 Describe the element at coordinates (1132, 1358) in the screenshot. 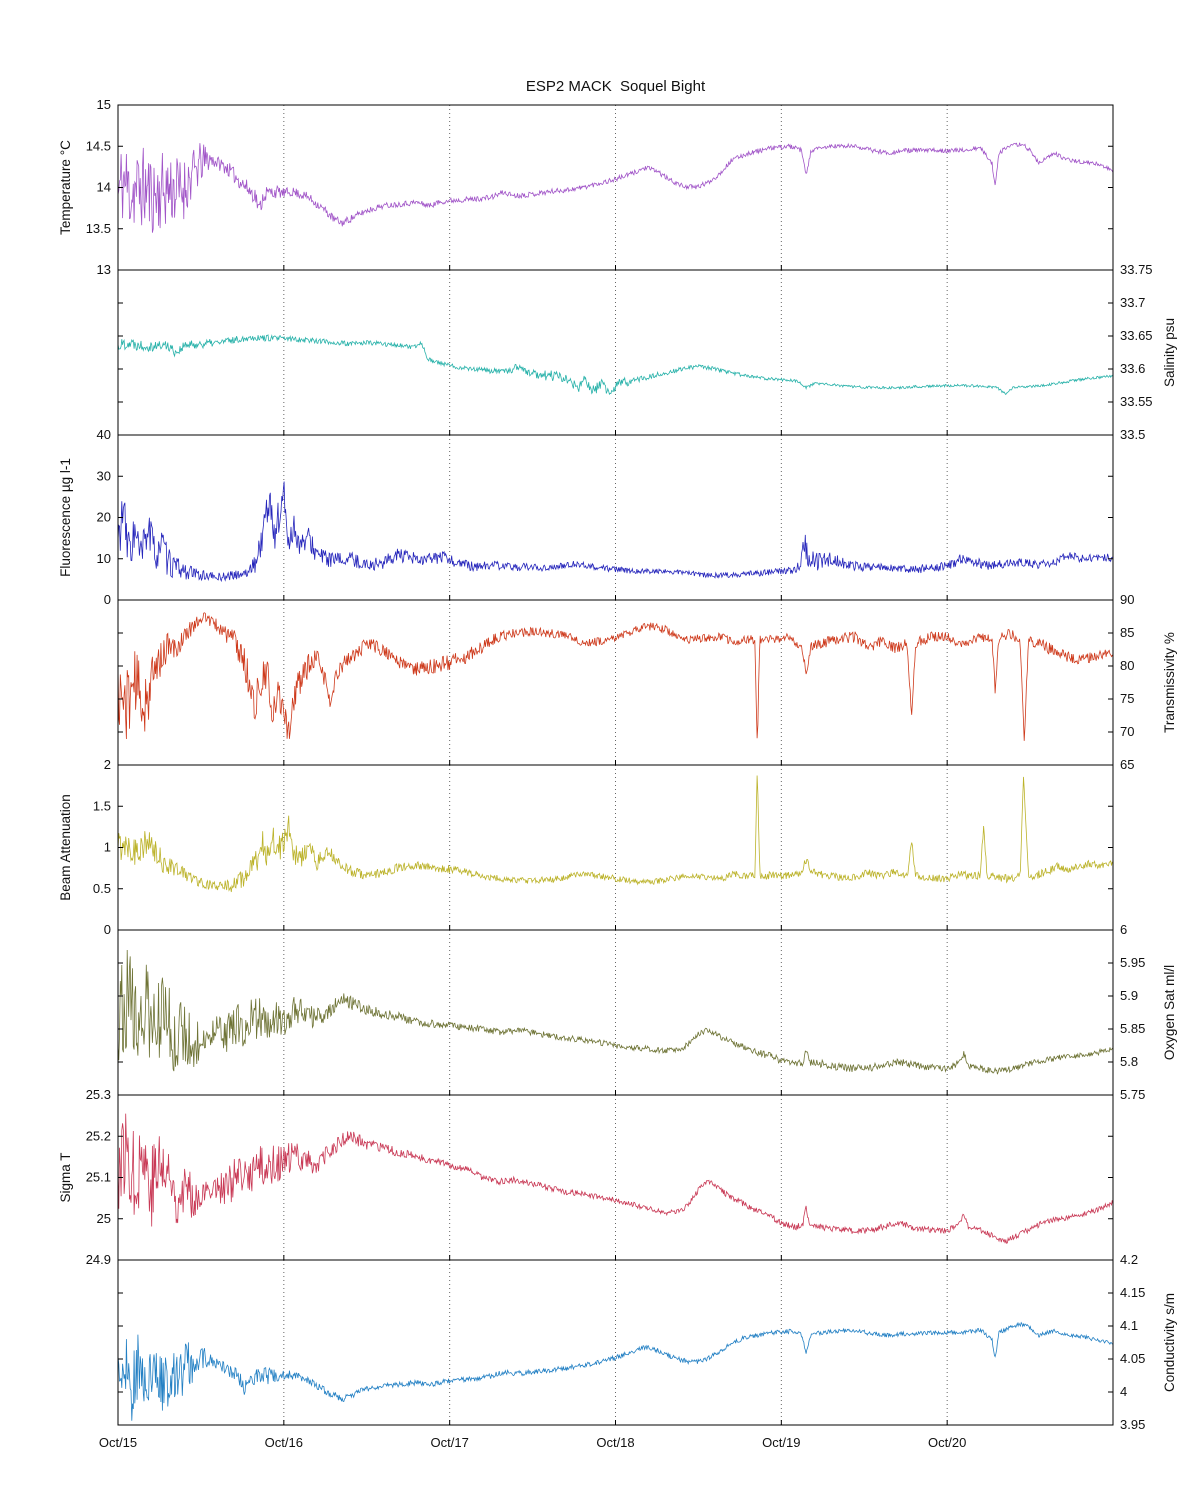

I see `y-tick-label: 4.05` at that location.